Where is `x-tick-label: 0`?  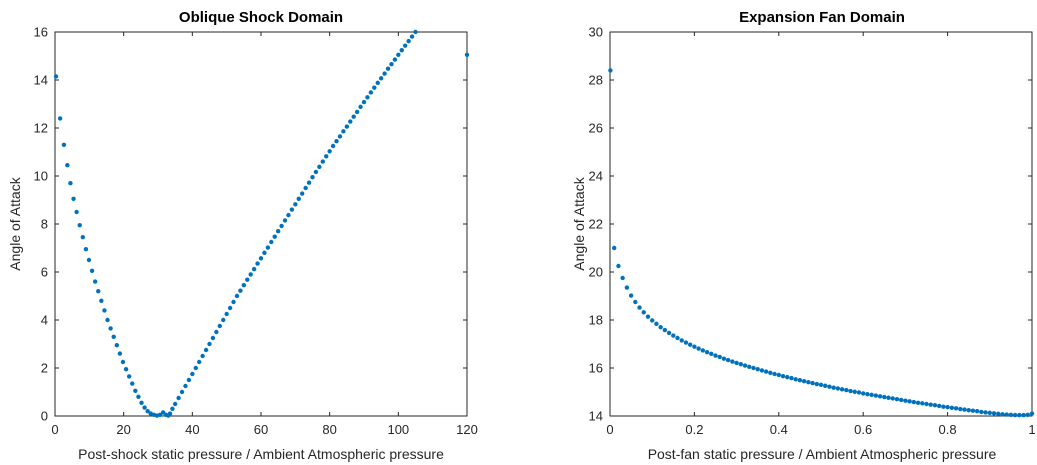
x-tick-label: 0 is located at coordinates (609, 429).